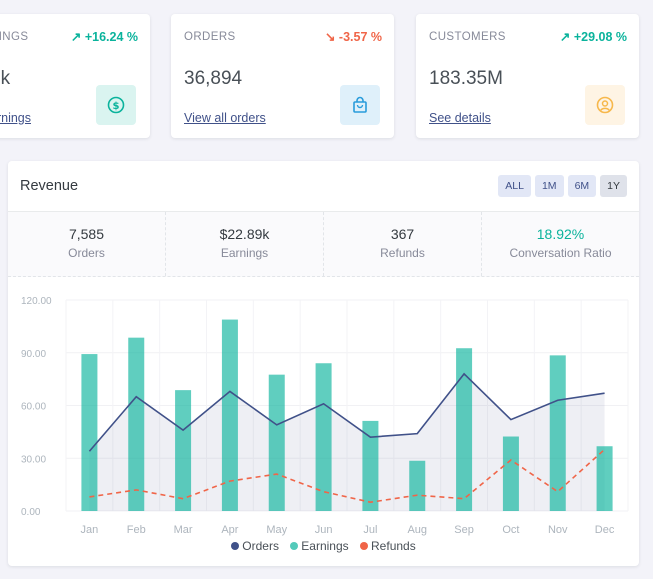 This screenshot has height=579, width=653. What do you see at coordinates (417, 530) in the screenshot?
I see `x-tick-label: Aug` at bounding box center [417, 530].